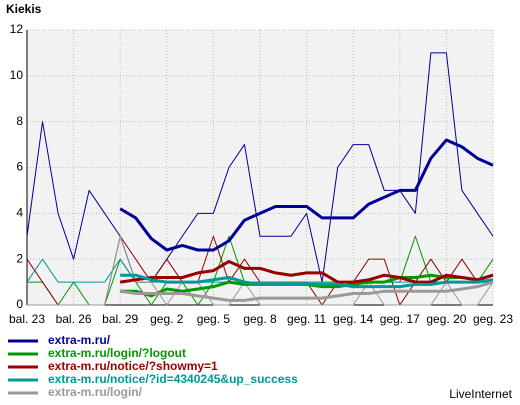 This screenshot has width=520, height=405. Describe the element at coordinates (214, 319) in the screenshot. I see `x-tick-label: geg. 5` at that location.